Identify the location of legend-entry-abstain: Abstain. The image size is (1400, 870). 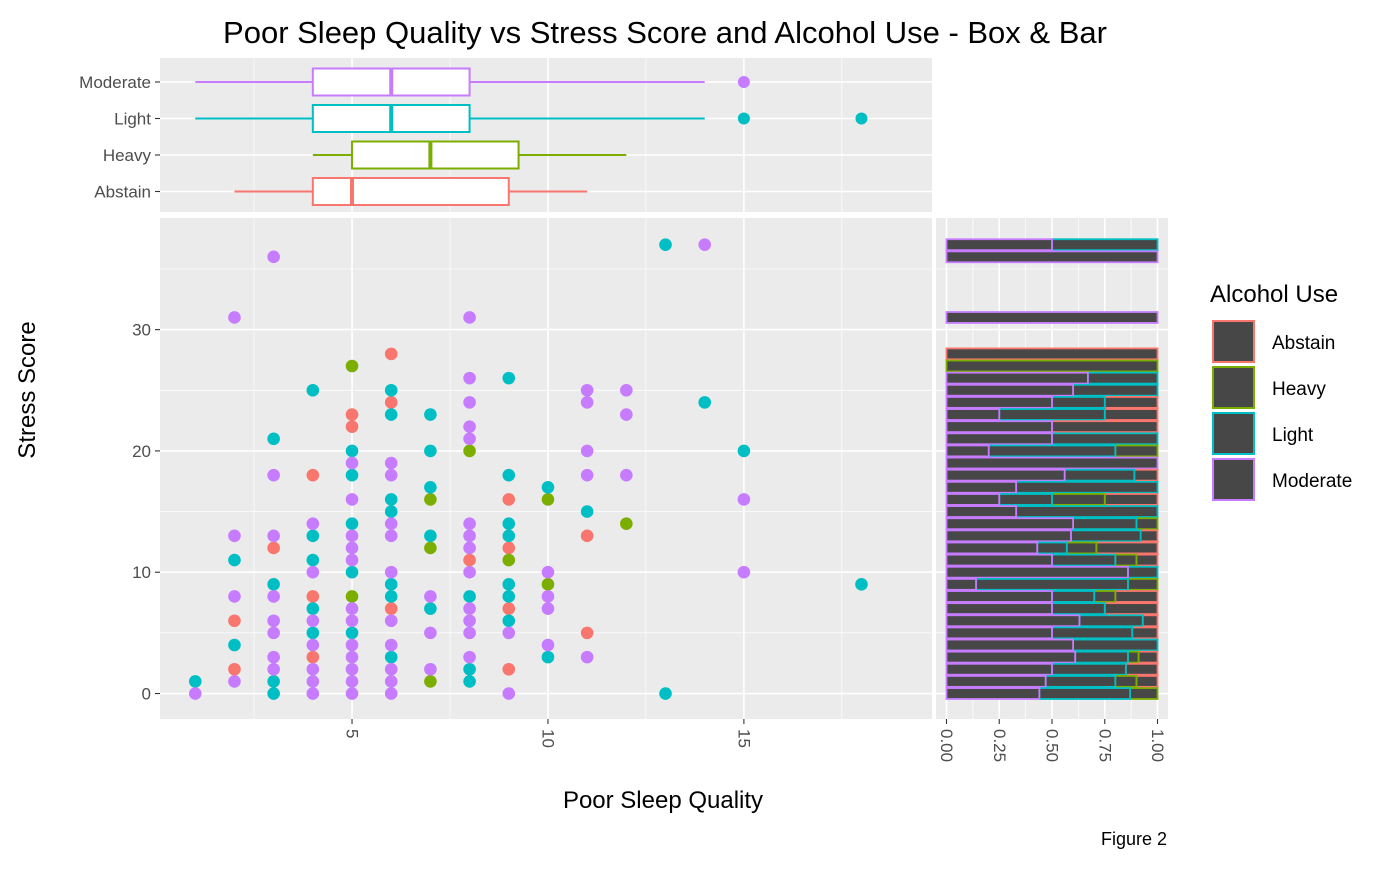
(1273, 341).